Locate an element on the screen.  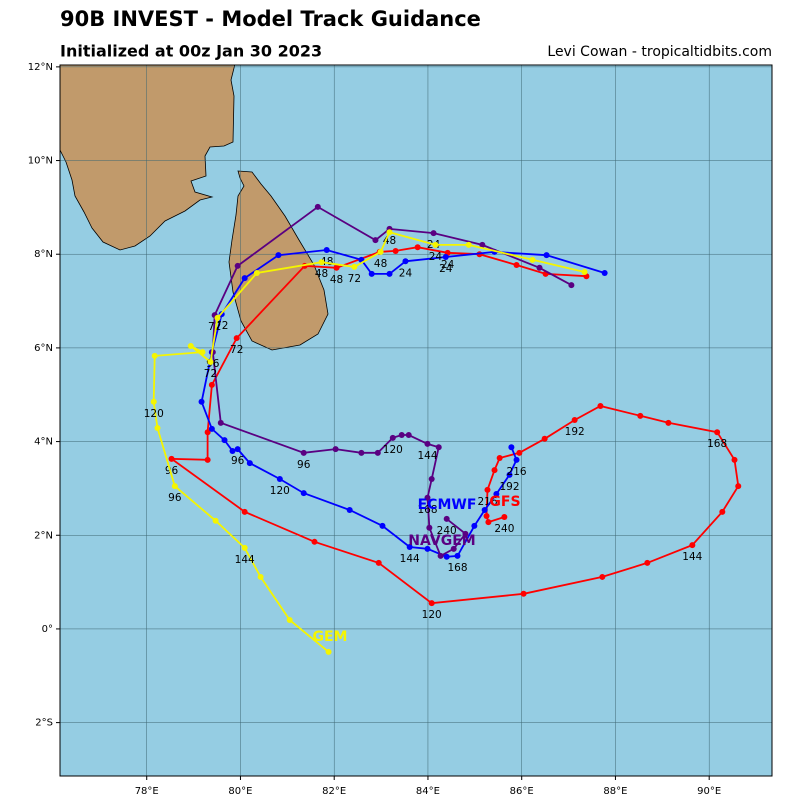
hour-label: 240 is located at coordinates (447, 531).